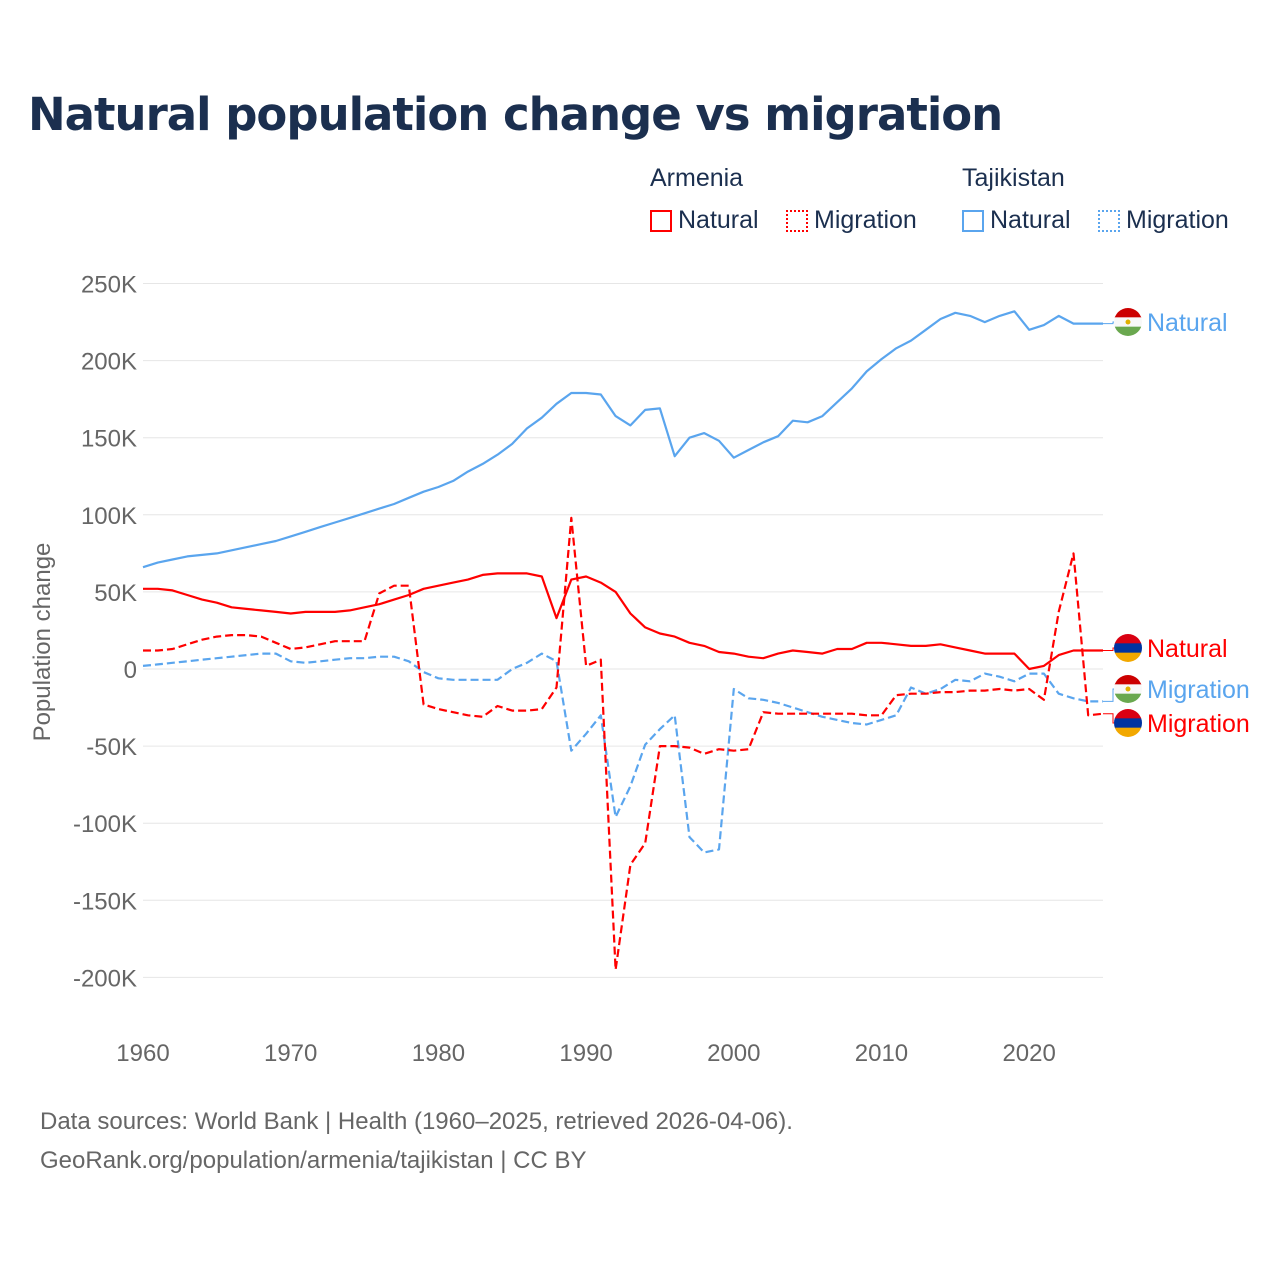 This screenshot has width=1280, height=1280. I want to click on legend-armenia-natural: Natural, so click(704, 220).